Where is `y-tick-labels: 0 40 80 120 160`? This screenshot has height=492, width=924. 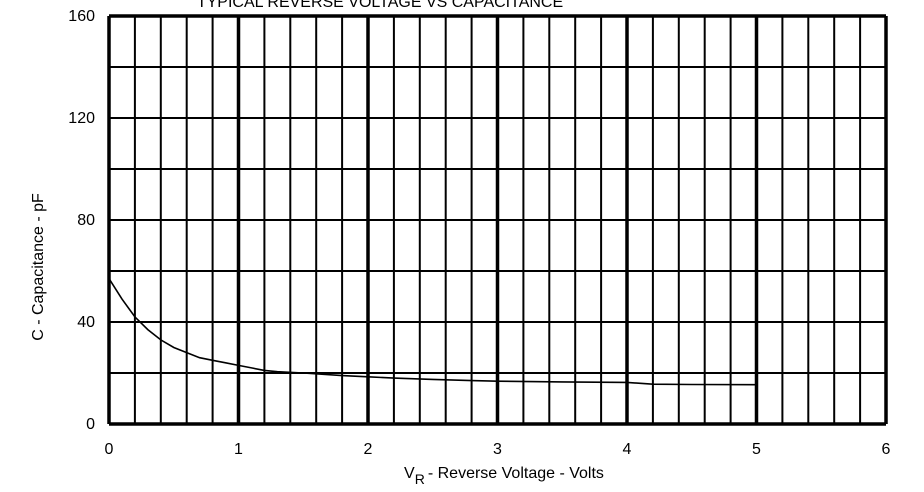 y-tick-labels: 0 40 80 120 160 is located at coordinates (81, 220).